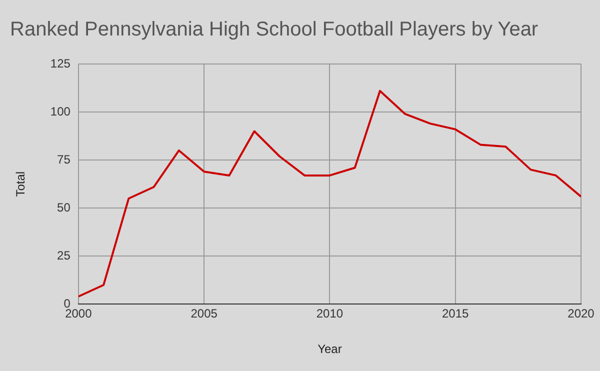 The width and height of the screenshot is (600, 371). Describe the element at coordinates (60, 111) in the screenshot. I see `y-tick-label: 100` at that location.